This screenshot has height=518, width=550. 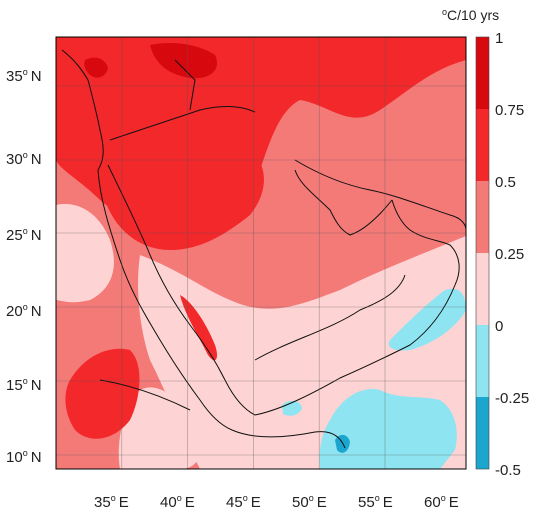 I want to click on lon-deg-45: o, so click(x=245, y=498).